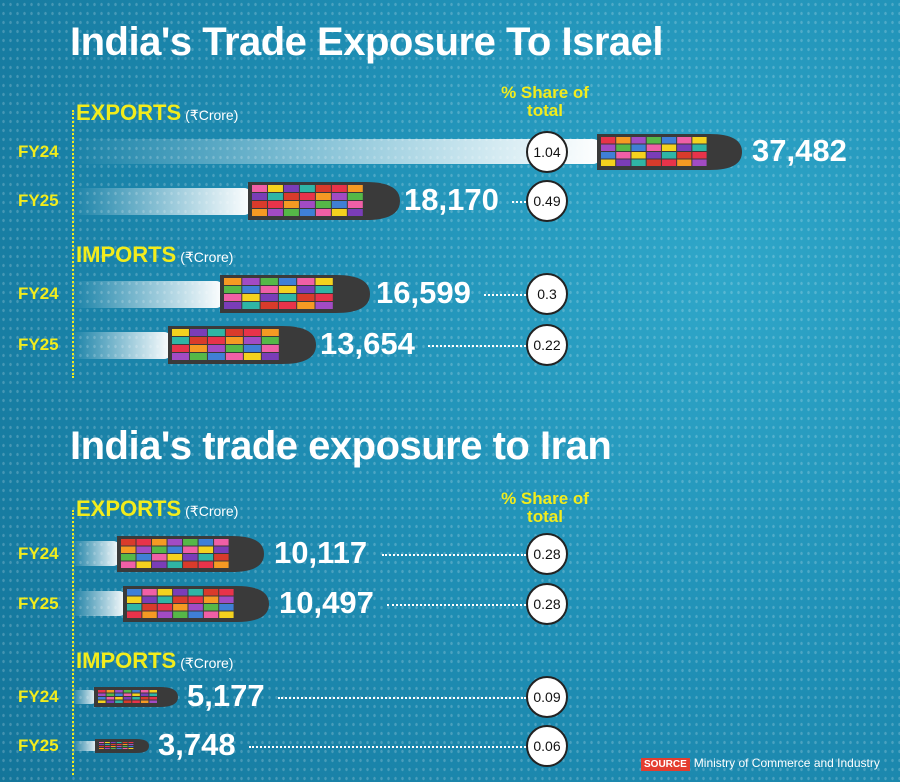 The width and height of the screenshot is (900, 782). I want to click on iran-exports-fy24-bar-ship, so click(190, 554).